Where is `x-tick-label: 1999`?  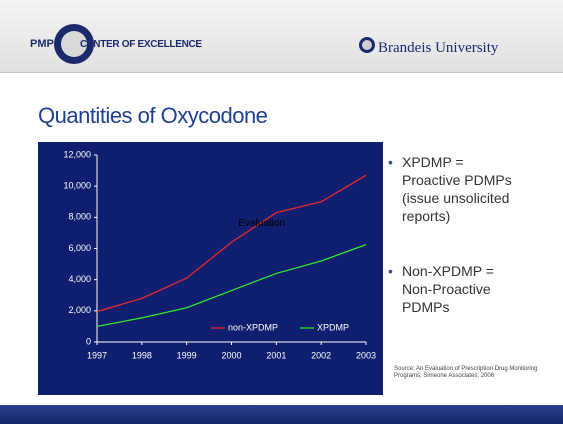
x-tick-label: 1999 is located at coordinates (187, 355).